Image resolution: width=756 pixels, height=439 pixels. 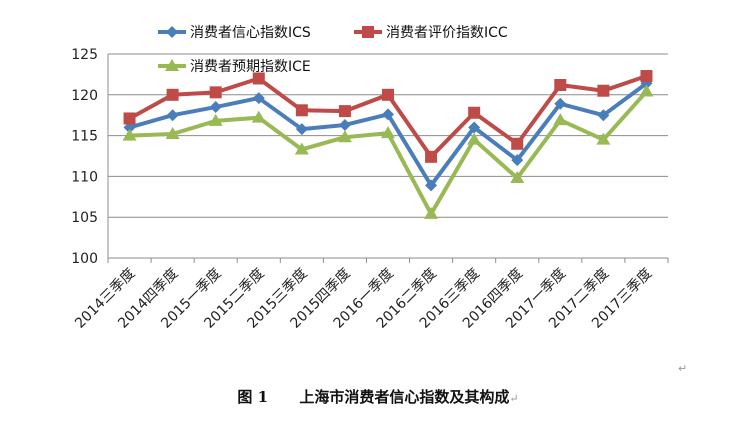 What do you see at coordinates (250, 33) in the screenshot?
I see `legend-label: 消费者信心指数ICS` at bounding box center [250, 33].